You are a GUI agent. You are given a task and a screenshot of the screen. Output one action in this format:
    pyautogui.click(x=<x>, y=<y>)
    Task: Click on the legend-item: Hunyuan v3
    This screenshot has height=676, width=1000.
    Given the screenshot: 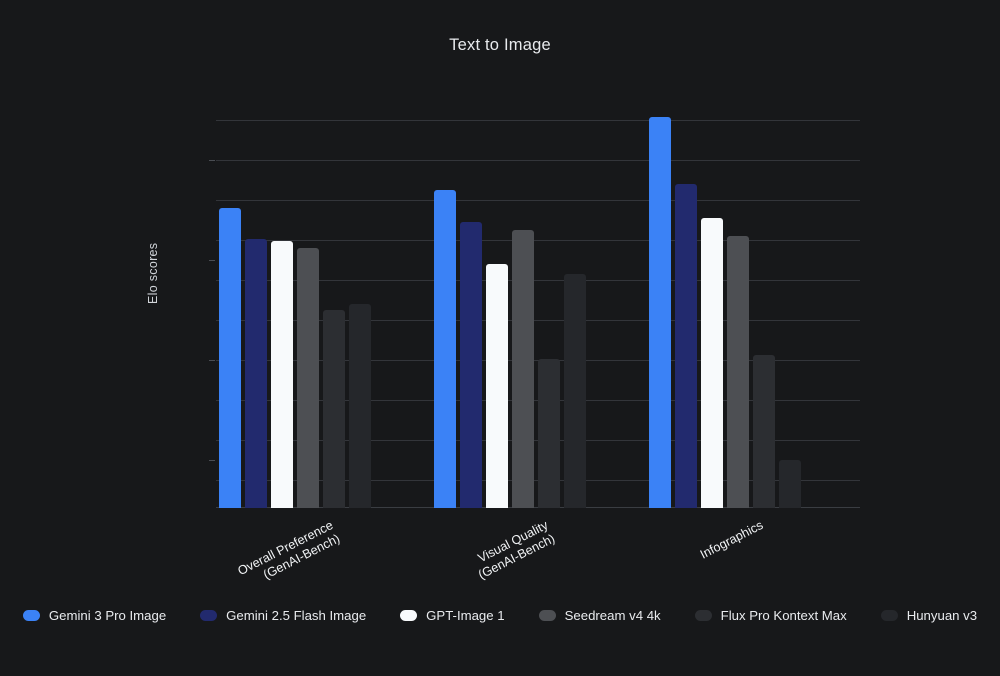 What is the action you would take?
    pyautogui.click(x=929, y=615)
    